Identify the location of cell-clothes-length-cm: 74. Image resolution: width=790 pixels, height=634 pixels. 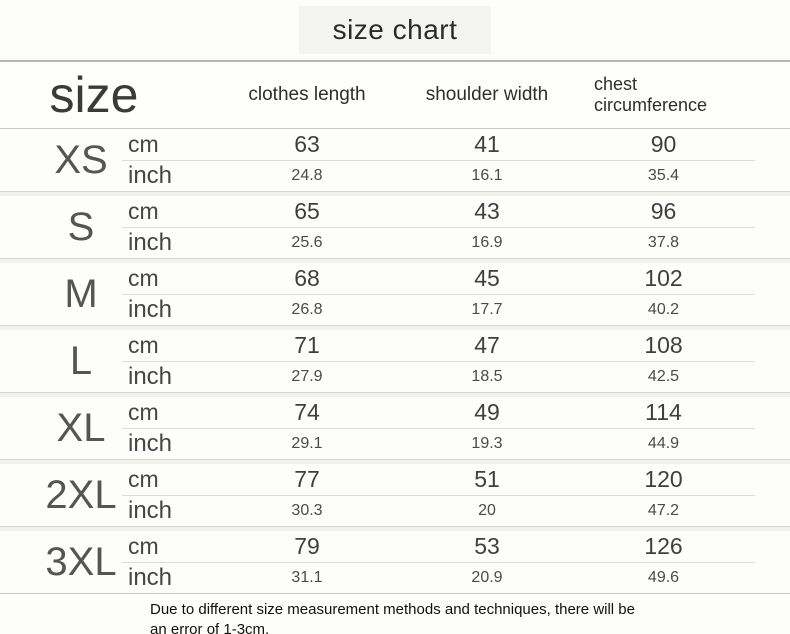
(307, 411).